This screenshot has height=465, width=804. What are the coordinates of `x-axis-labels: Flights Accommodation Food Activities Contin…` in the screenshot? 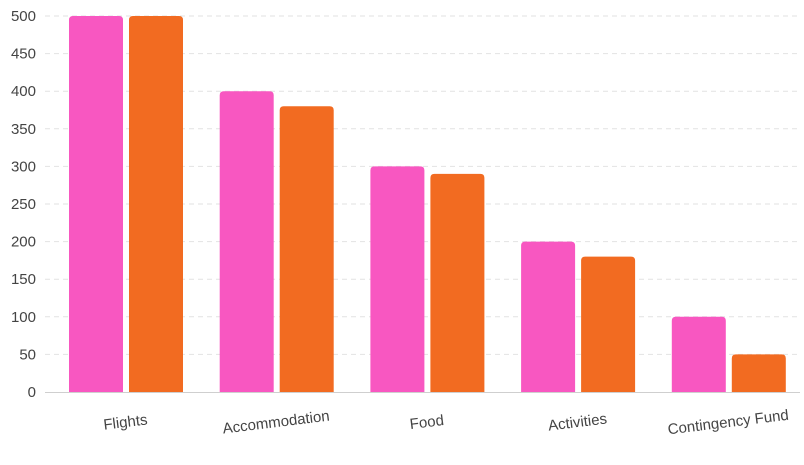 It's located at (445, 423).